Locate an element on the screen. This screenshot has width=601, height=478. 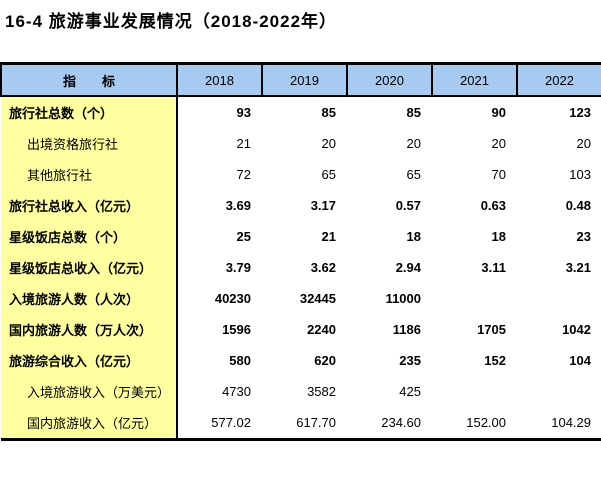
table-row-star-hotels-total: 星级饭店总数（个） 25 21 18 18 23 is located at coordinates (301, 236).